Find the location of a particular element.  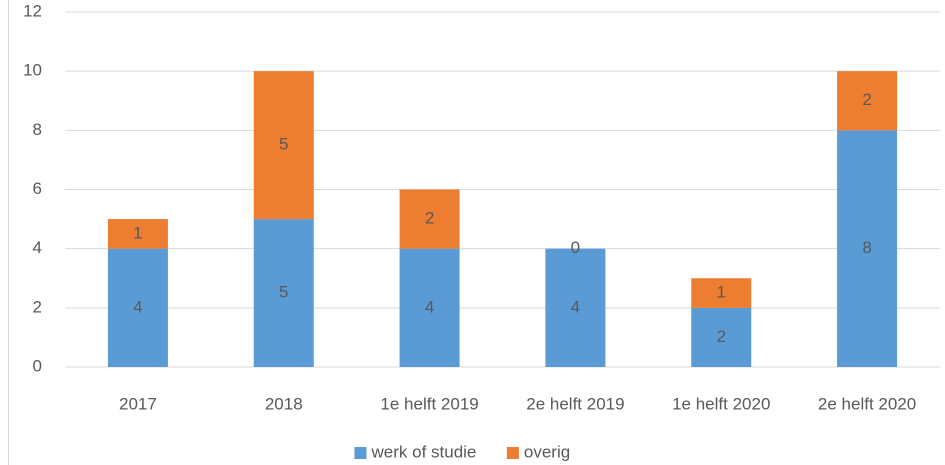

y-tick-label: 6 is located at coordinates (37, 188).